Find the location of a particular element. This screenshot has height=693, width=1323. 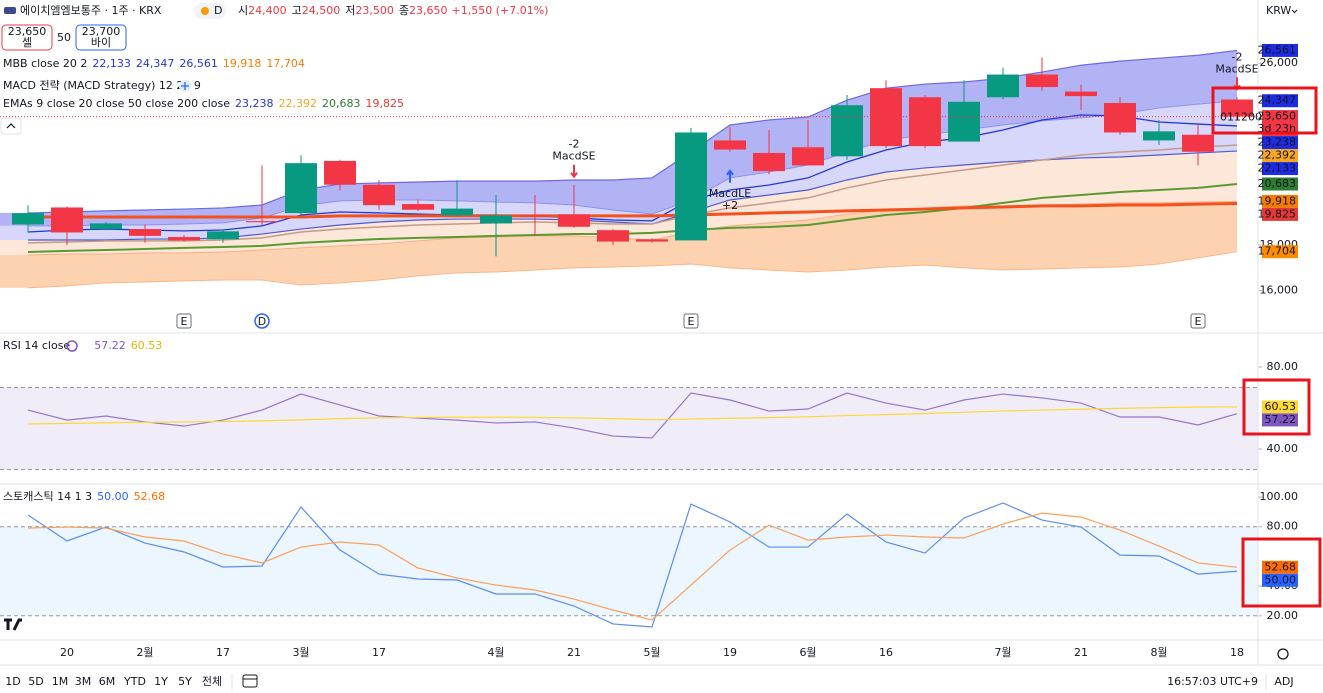

price-tag-label: 60.53 is located at coordinates (1281, 406).